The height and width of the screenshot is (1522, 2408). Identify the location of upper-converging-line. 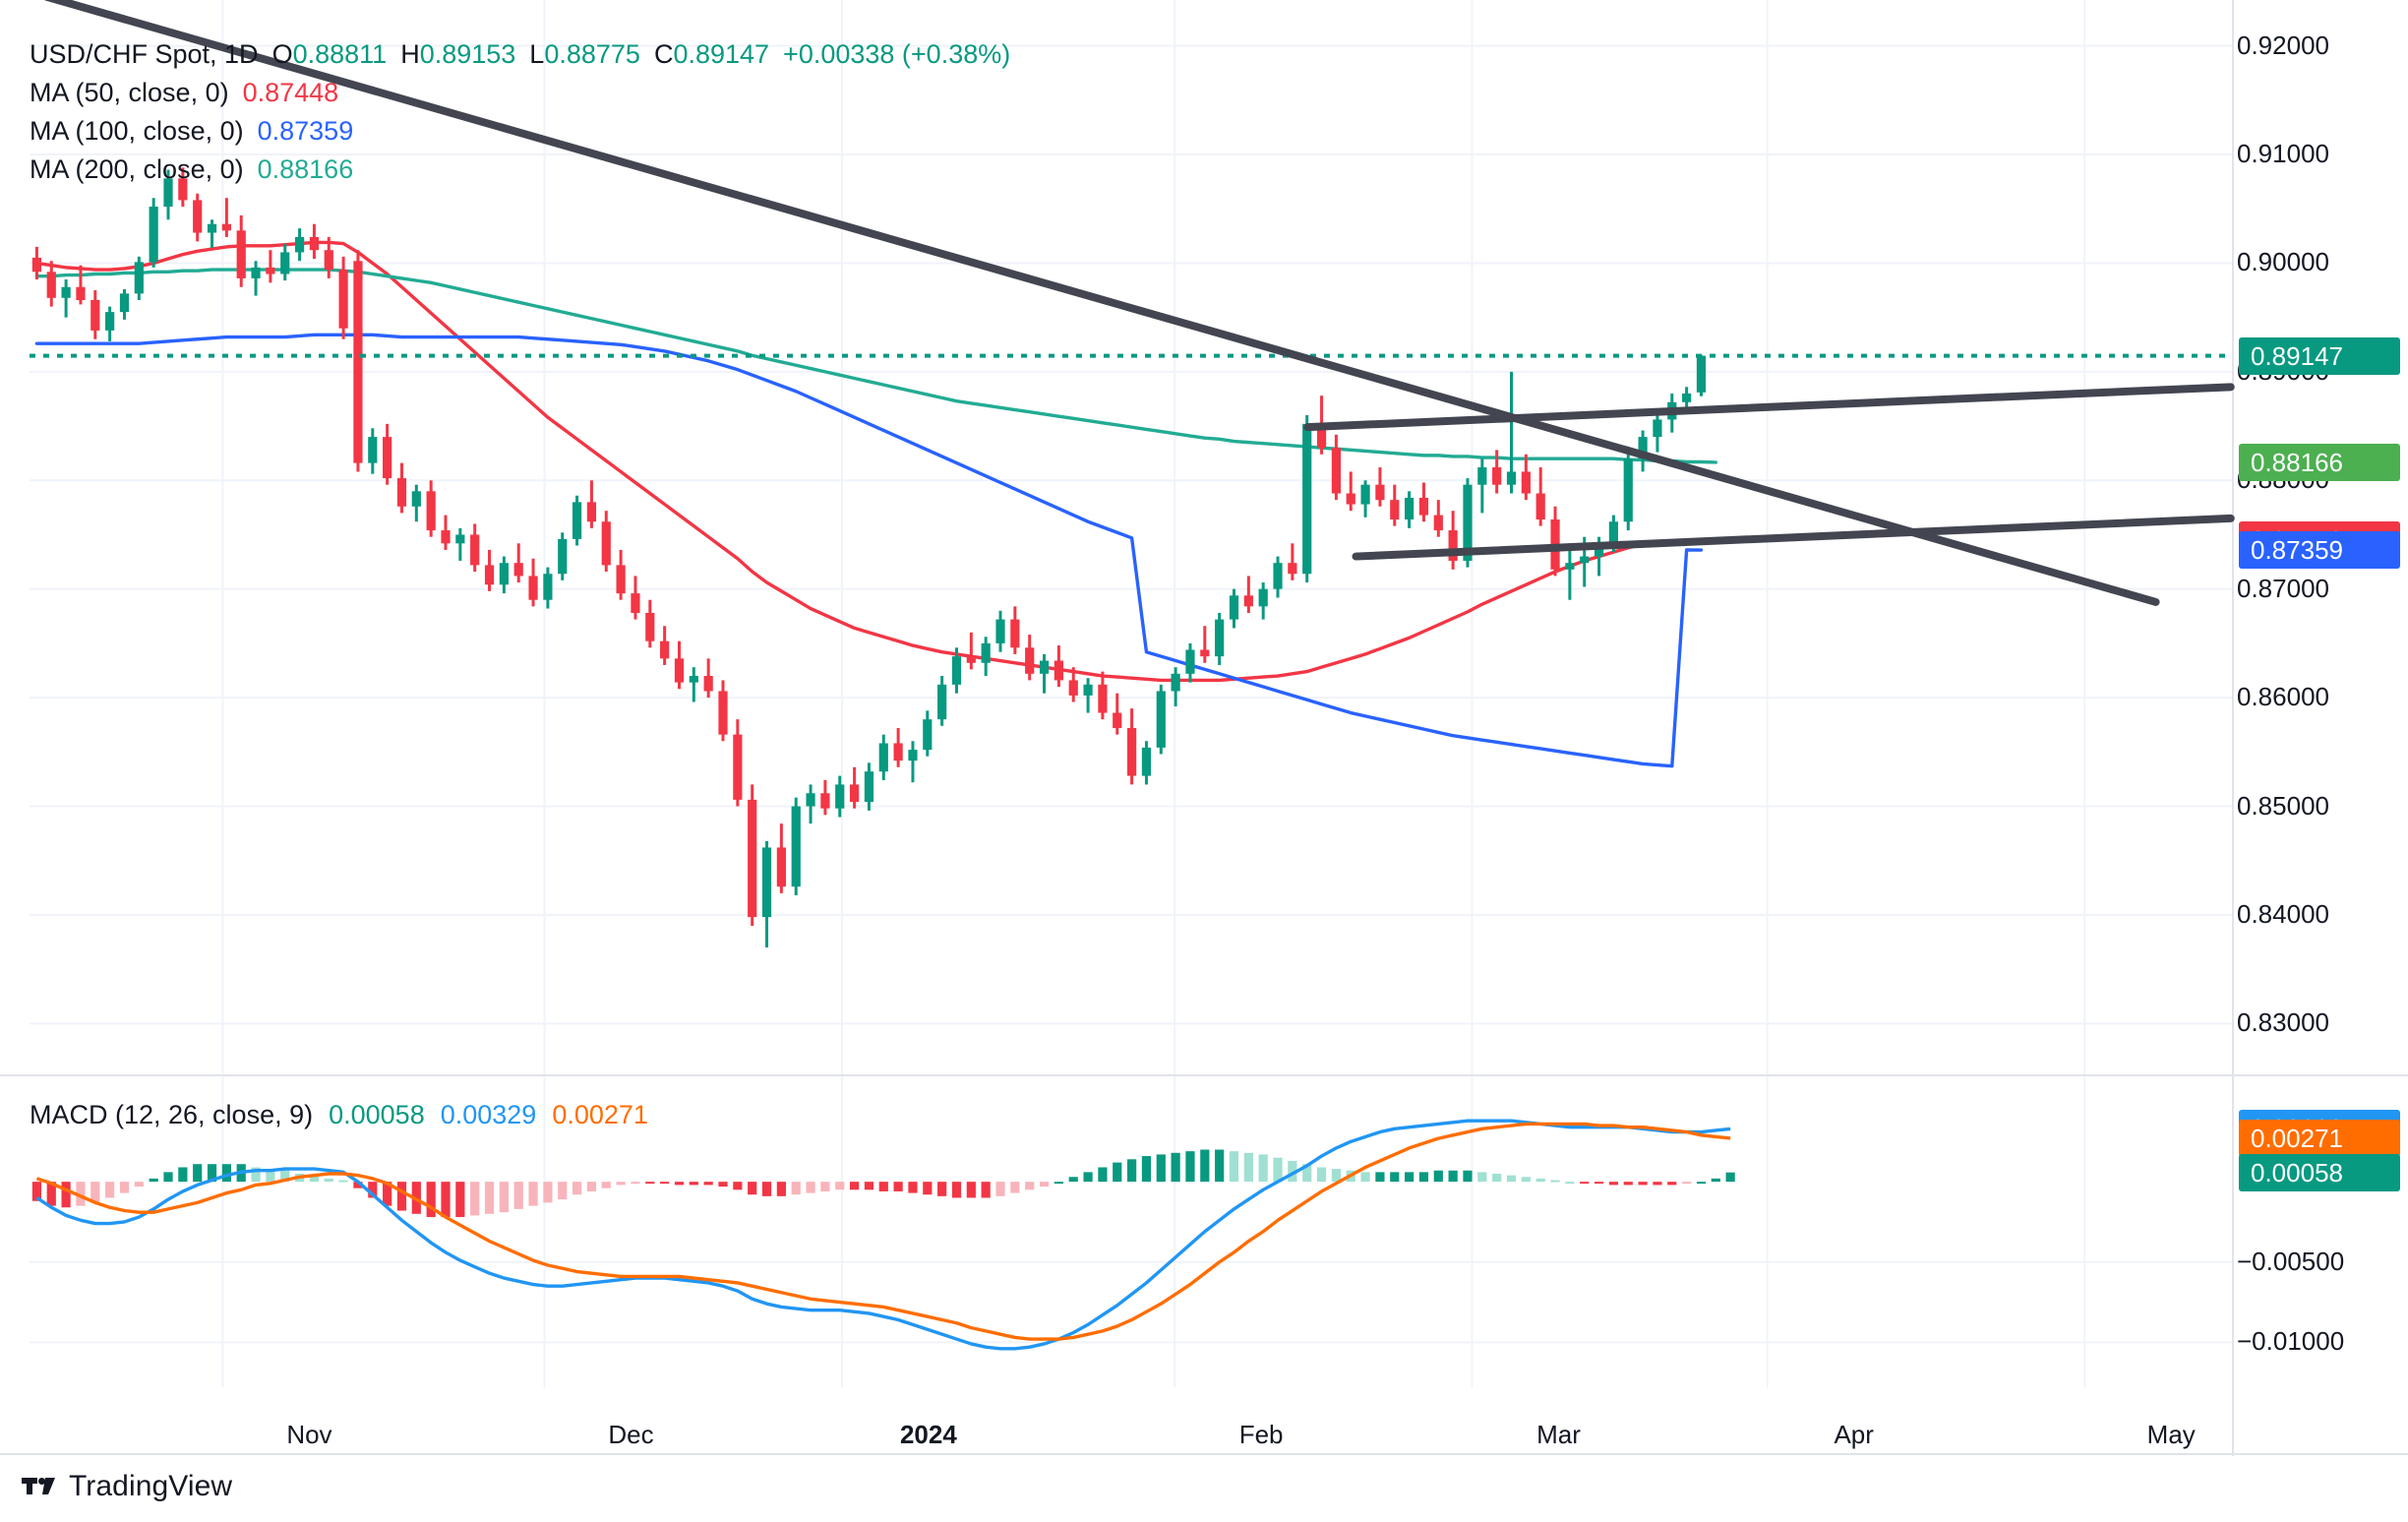
(1769, 407).